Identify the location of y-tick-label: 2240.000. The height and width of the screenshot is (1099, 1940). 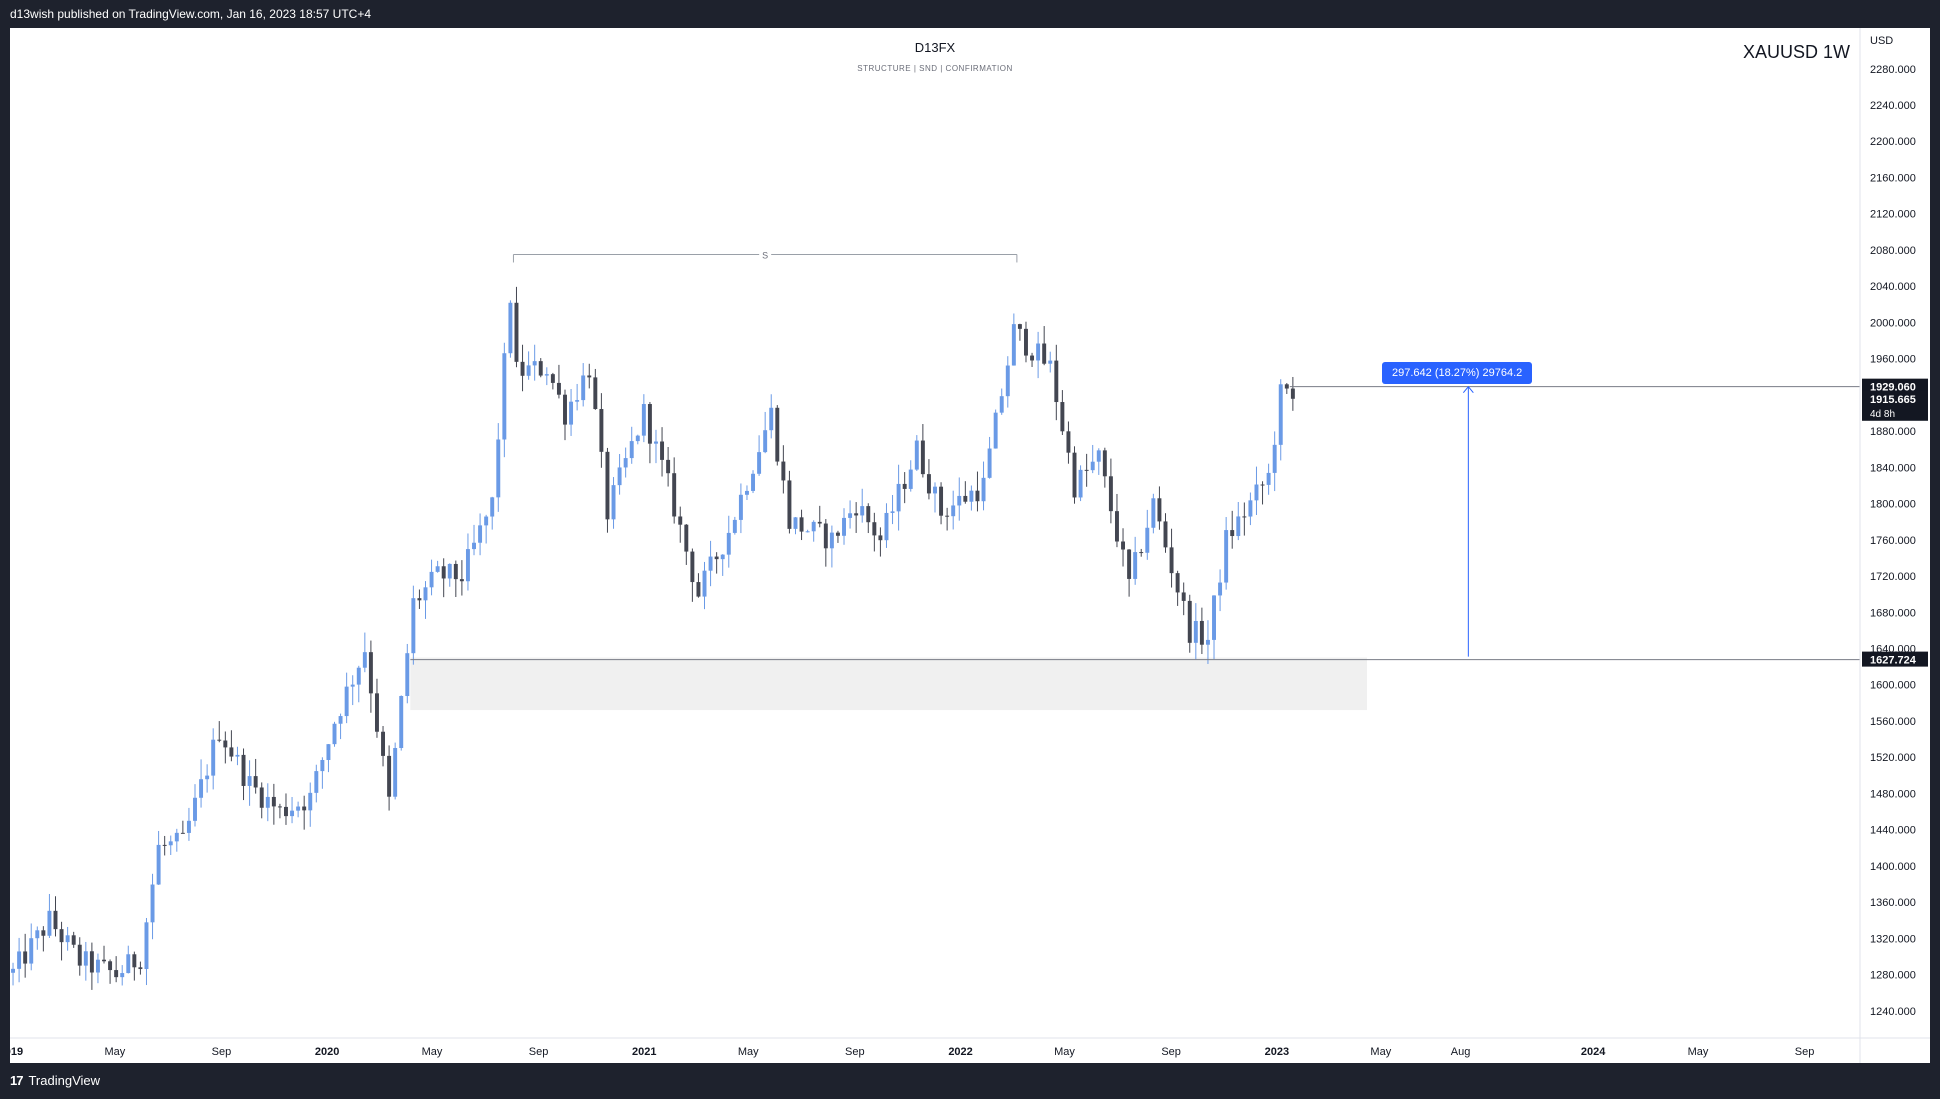
(1893, 106).